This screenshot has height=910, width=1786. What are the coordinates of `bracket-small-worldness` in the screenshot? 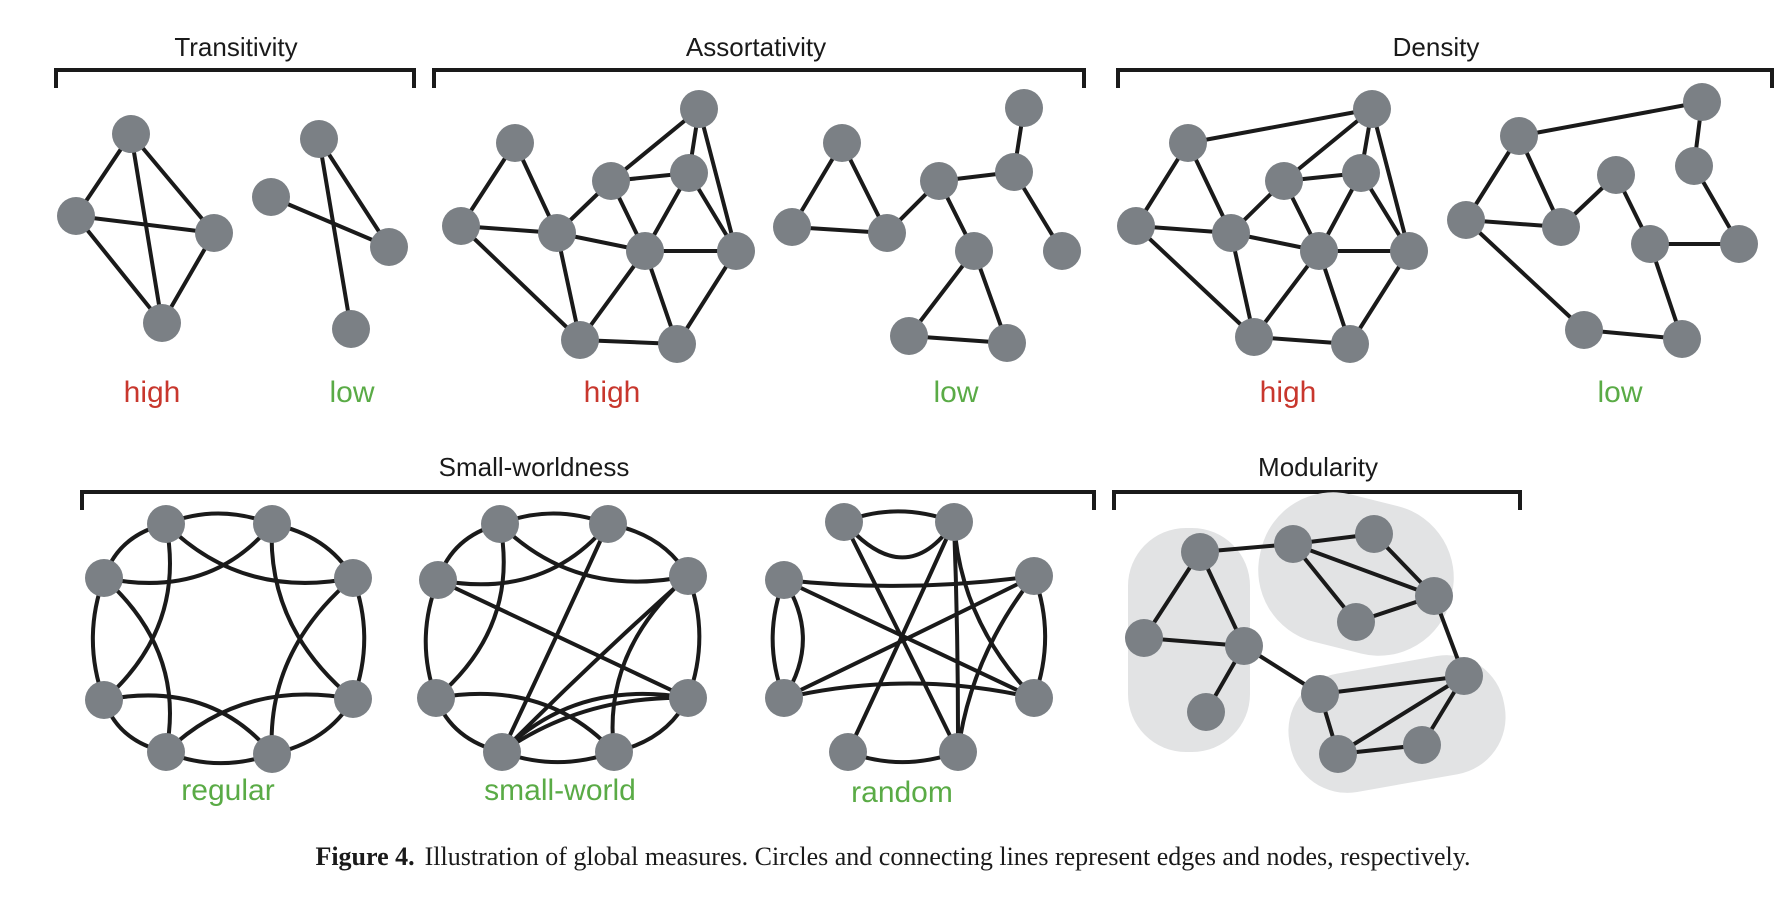 It's located at (588, 500).